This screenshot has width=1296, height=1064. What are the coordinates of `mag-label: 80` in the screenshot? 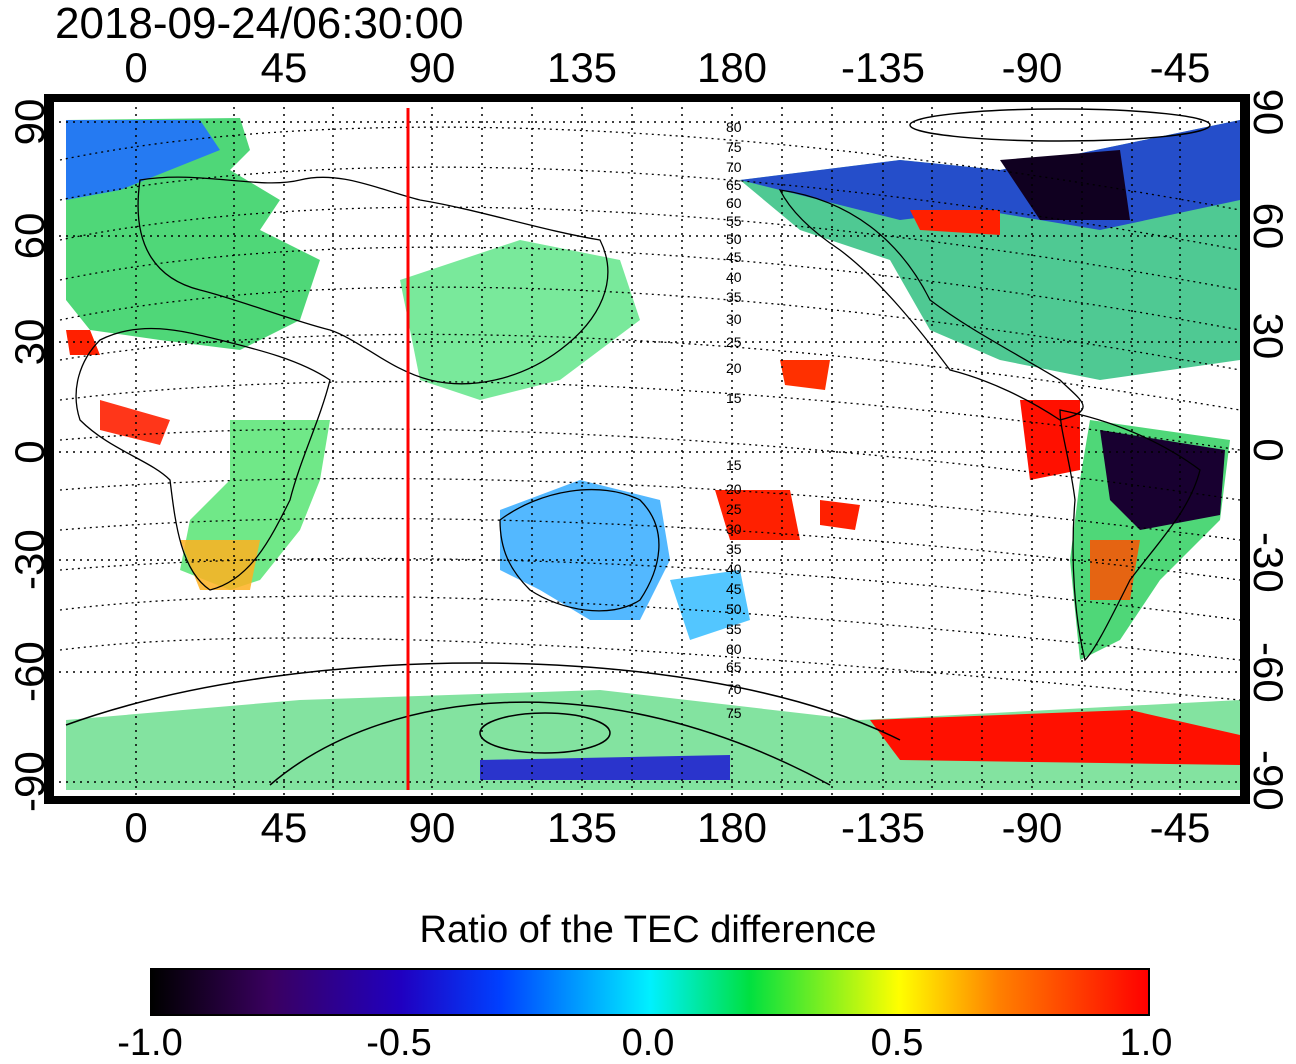 It's located at (734, 127).